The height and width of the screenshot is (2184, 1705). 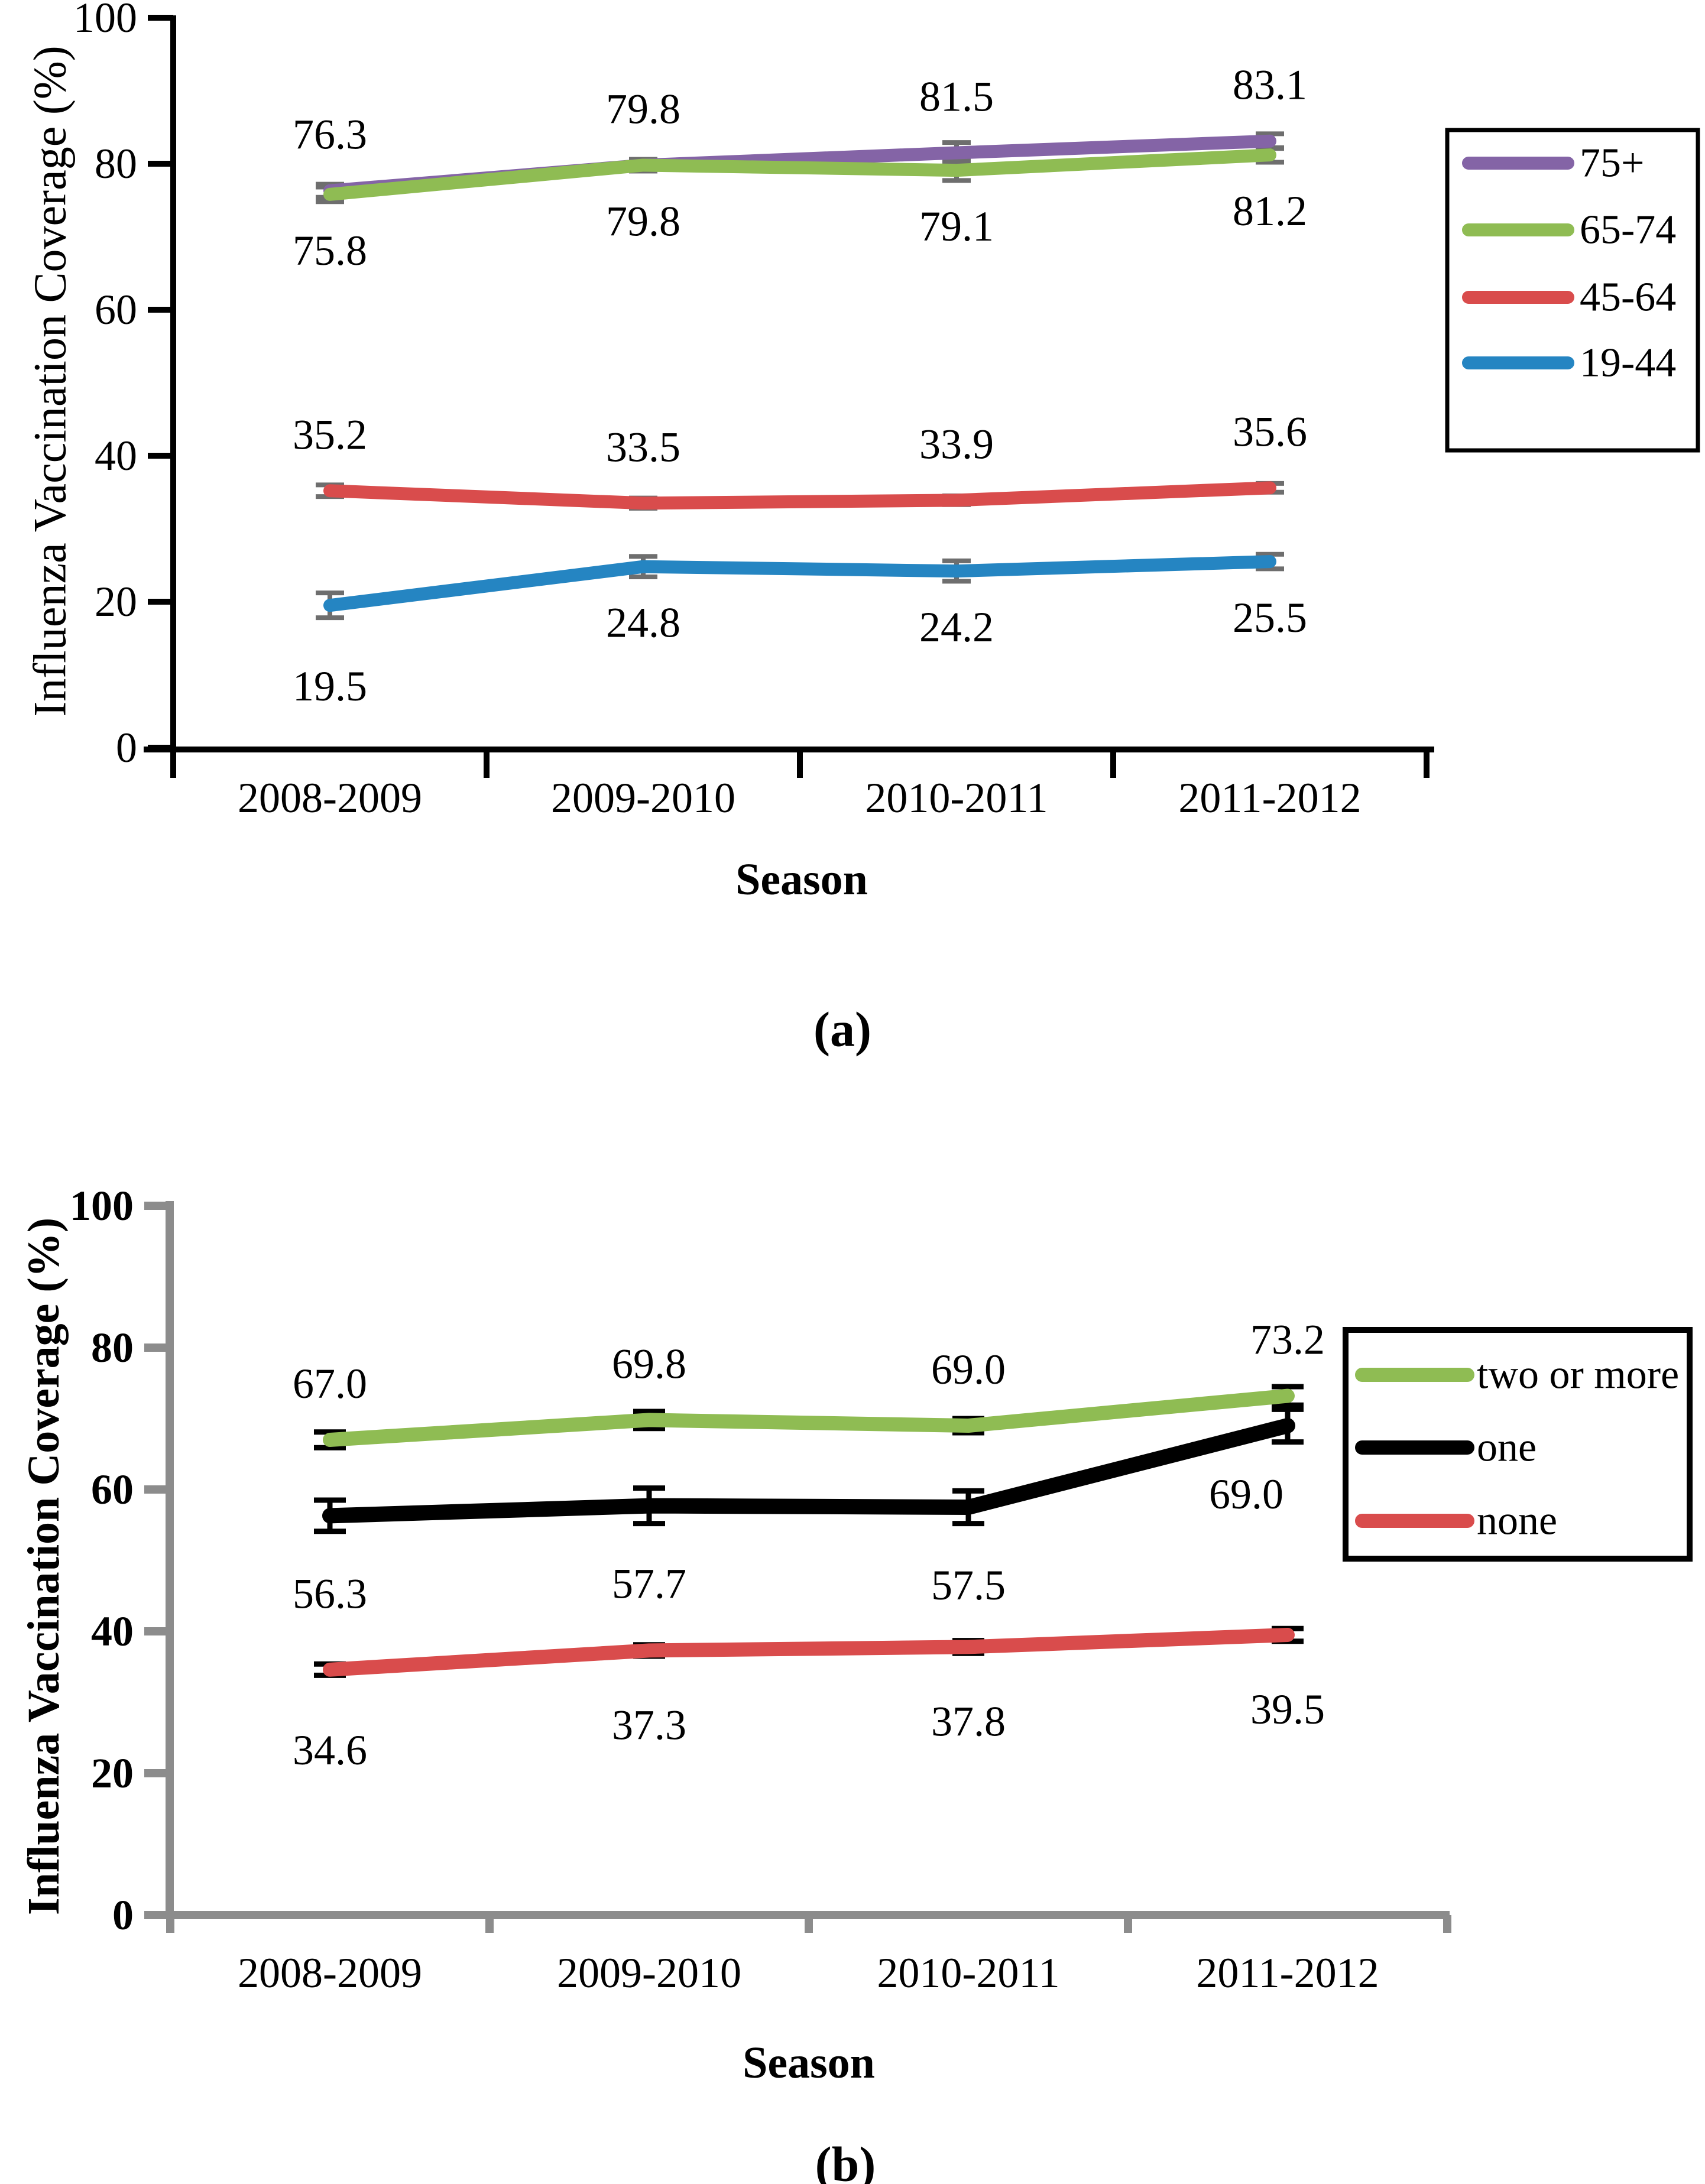 I want to click on data-label: 83.1, so click(x=1270, y=85).